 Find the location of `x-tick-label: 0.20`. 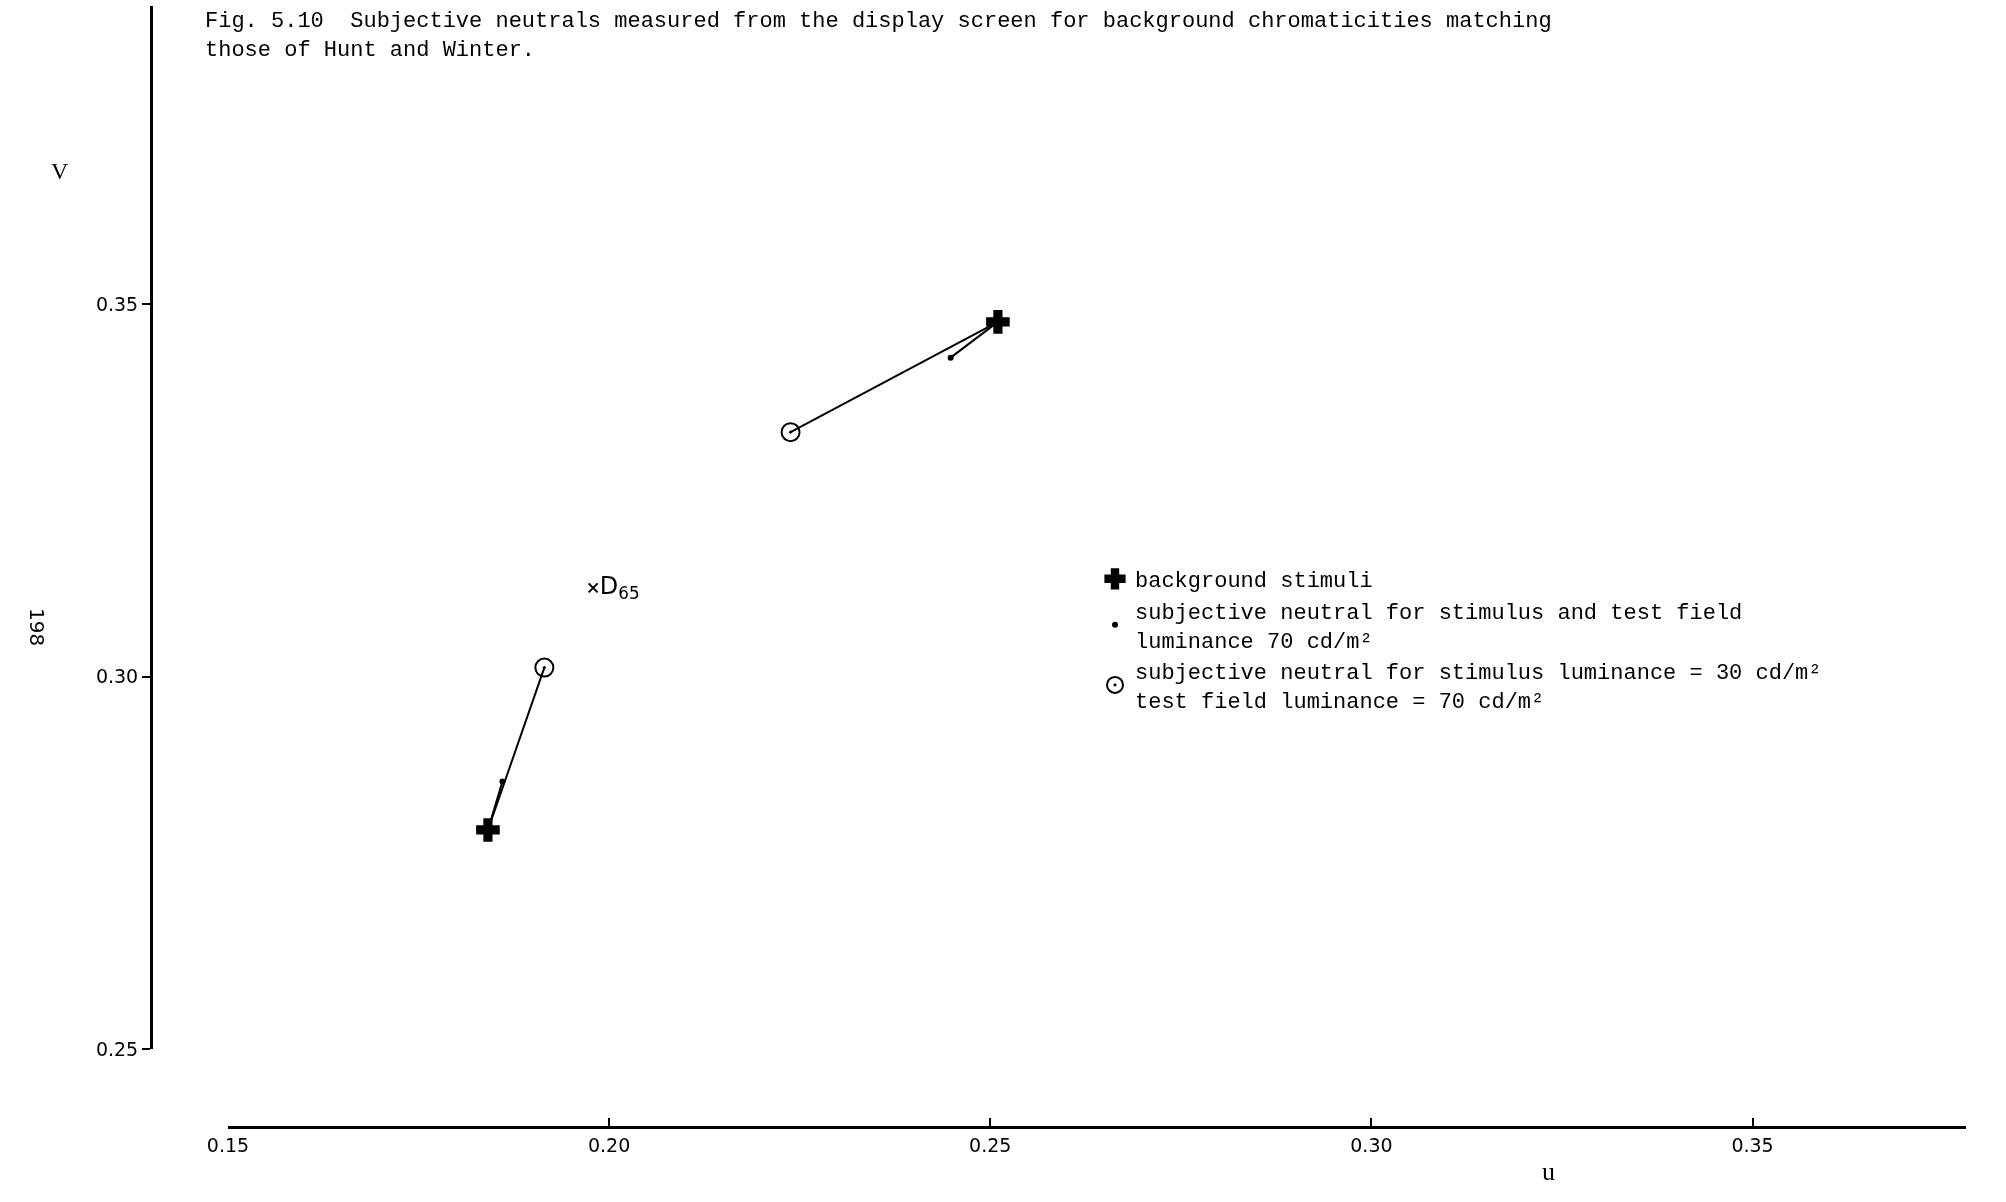

x-tick-label: 0.20 is located at coordinates (609, 1144).